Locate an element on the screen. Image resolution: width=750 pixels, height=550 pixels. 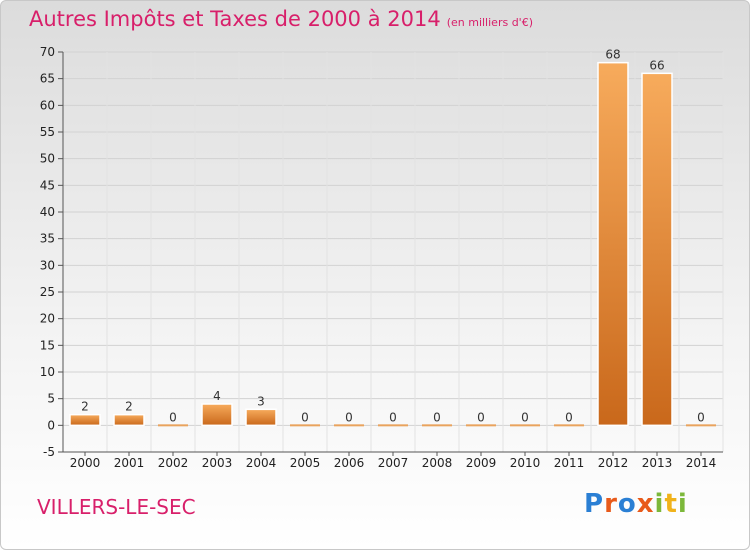
y-tick-label: 70 is located at coordinates (47, 52).